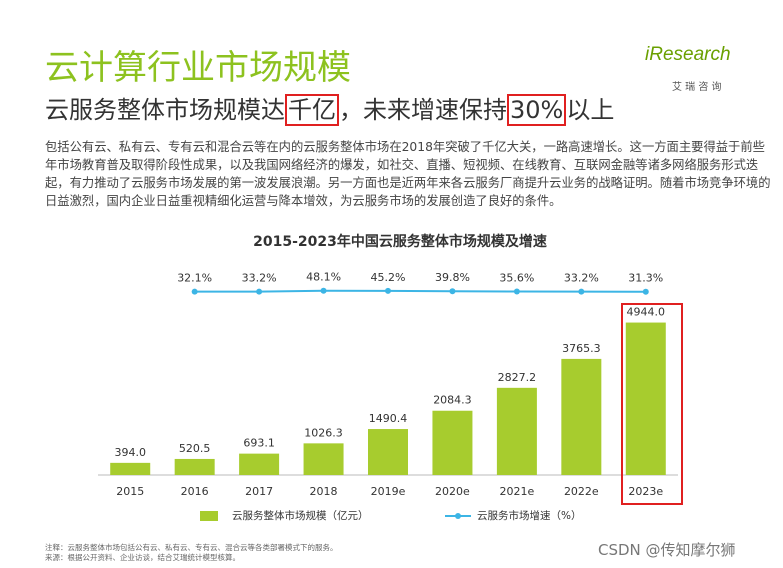 The height and width of the screenshot is (568, 783). I want to click on note: 注释：云服务整体市场包括公有云、私有云、专有云、混合云等各类部署模式下的服务。, so click(191, 547).